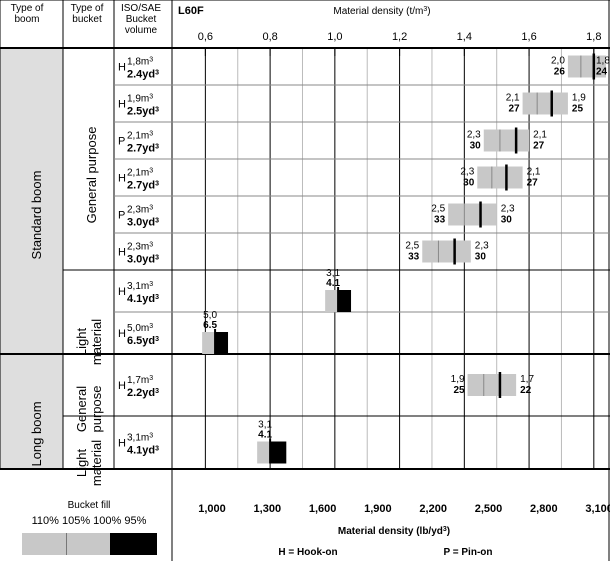 The height and width of the screenshot is (561, 610). Describe the element at coordinates (81, 463) in the screenshot. I see `bucket-label-light-long-1: Light` at that location.